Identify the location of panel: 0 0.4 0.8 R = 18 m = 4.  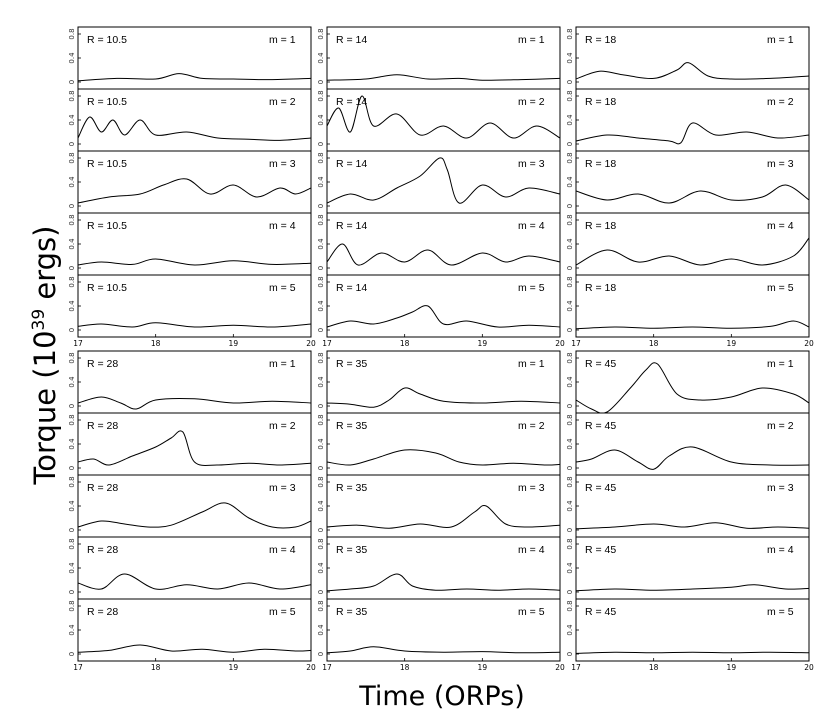
(688, 244).